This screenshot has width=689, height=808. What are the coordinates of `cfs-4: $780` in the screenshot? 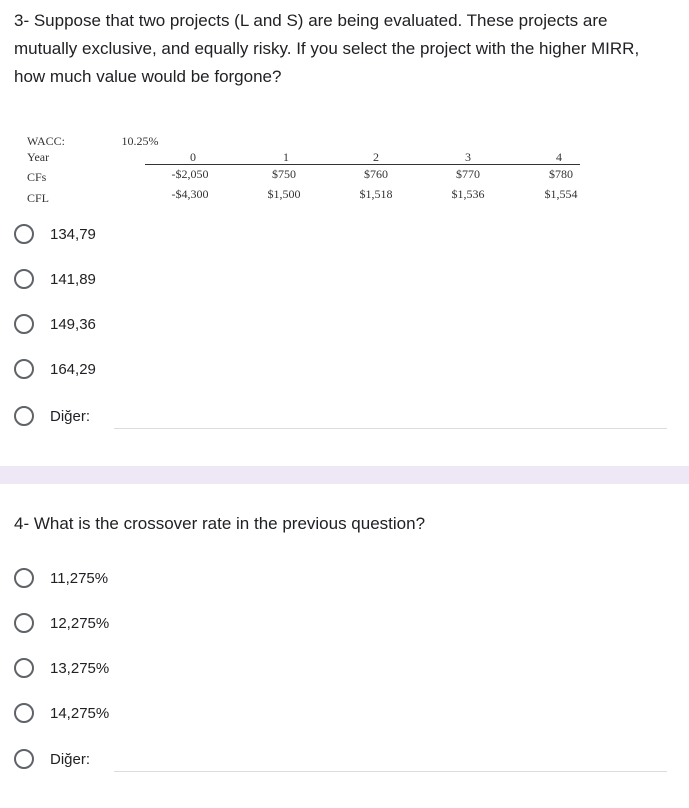 It's located at (561, 174).